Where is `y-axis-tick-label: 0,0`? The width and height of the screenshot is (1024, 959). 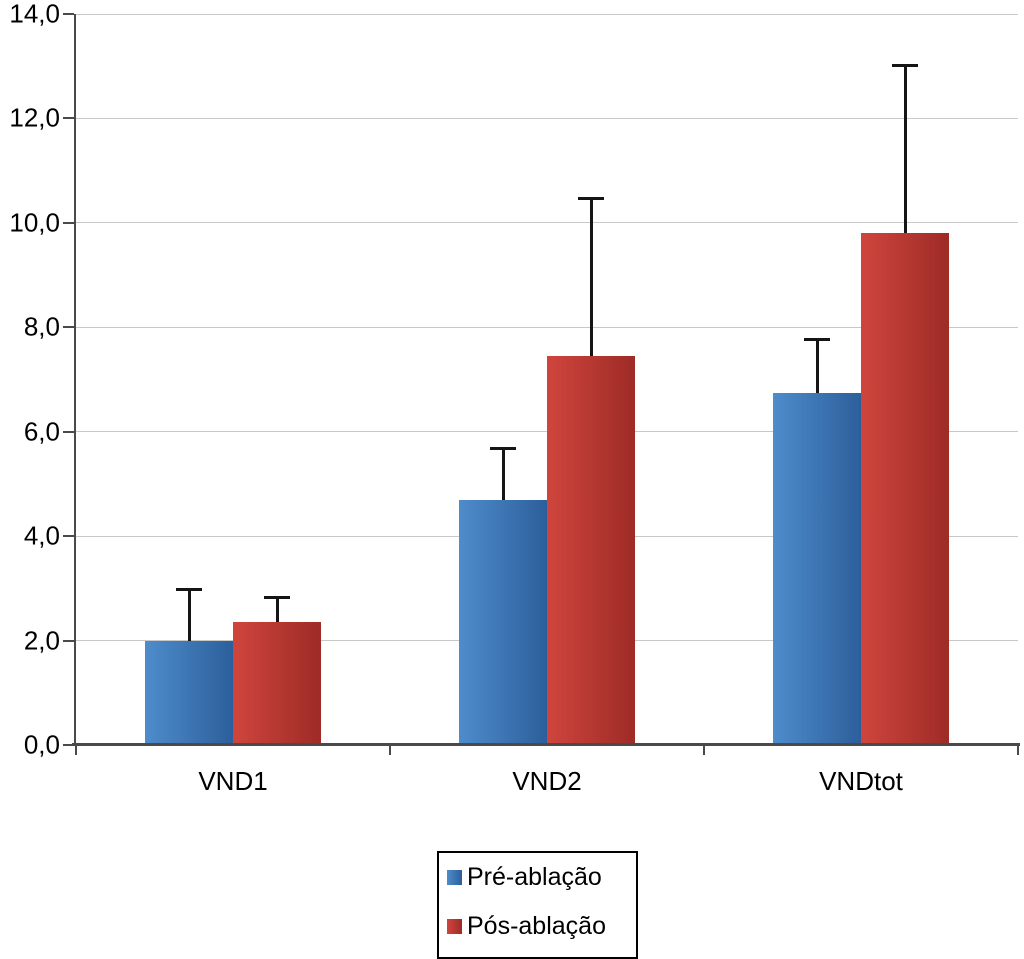
y-axis-tick-label: 0,0 is located at coordinates (41, 744).